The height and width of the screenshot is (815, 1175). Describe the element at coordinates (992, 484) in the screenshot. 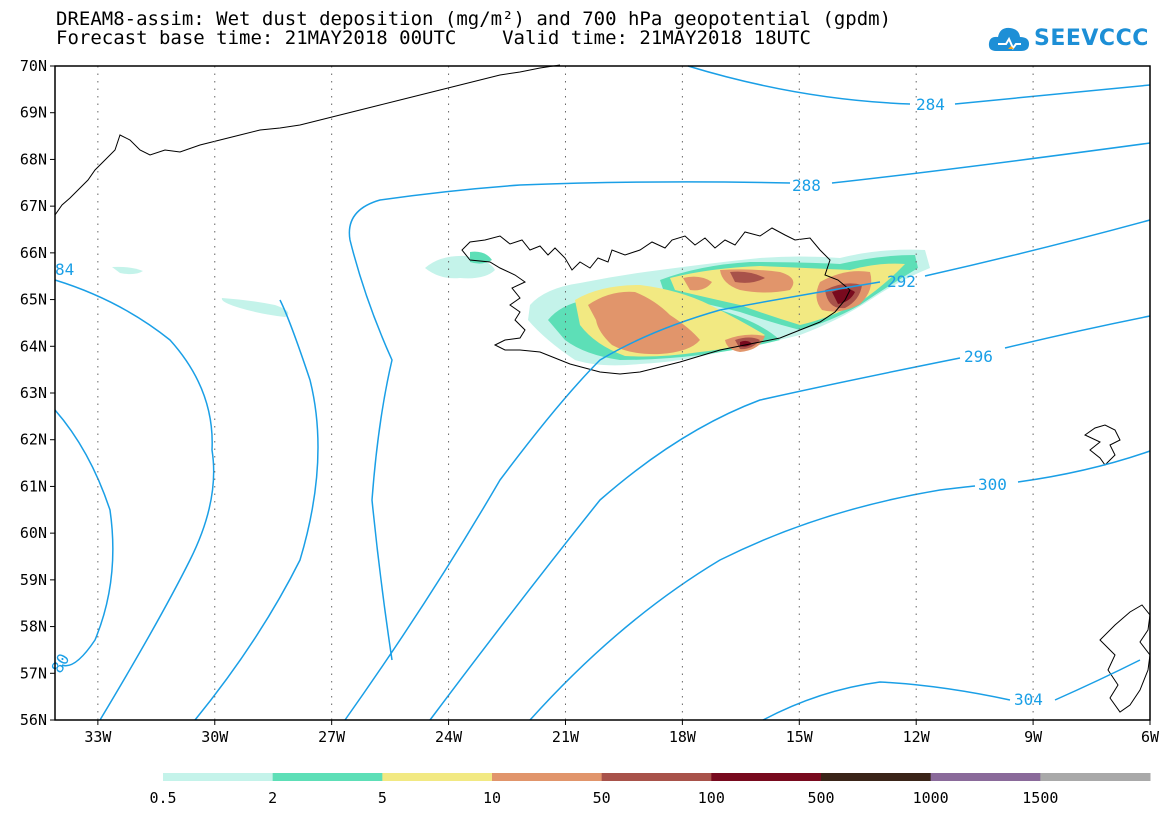

I see `contour-label: 300` at that location.